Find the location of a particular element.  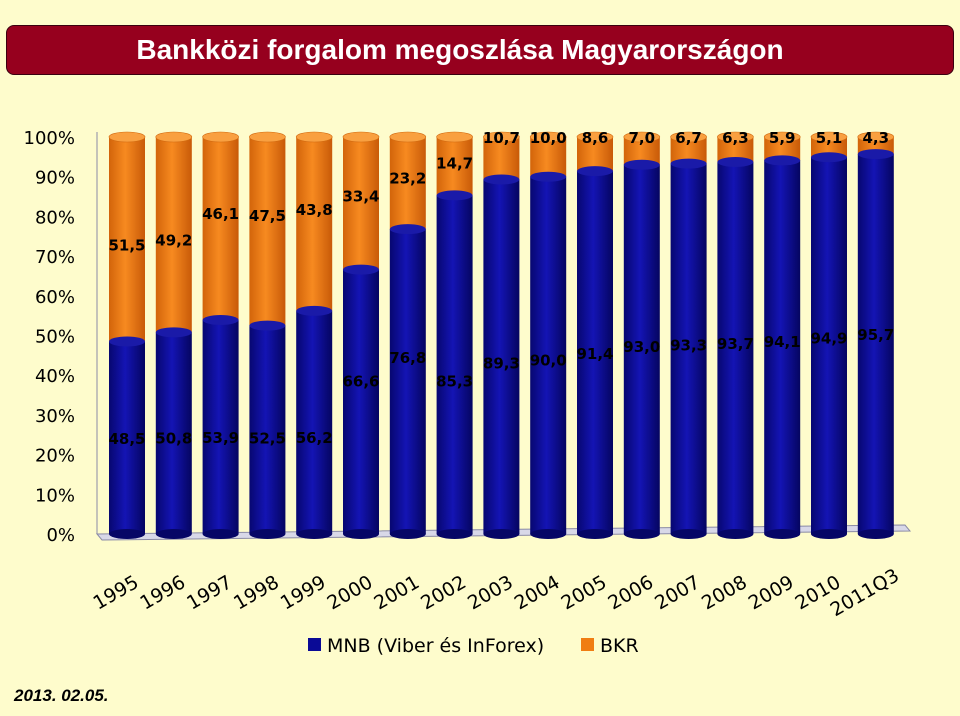

value-label-bkr: 4,3 is located at coordinates (876, 138).